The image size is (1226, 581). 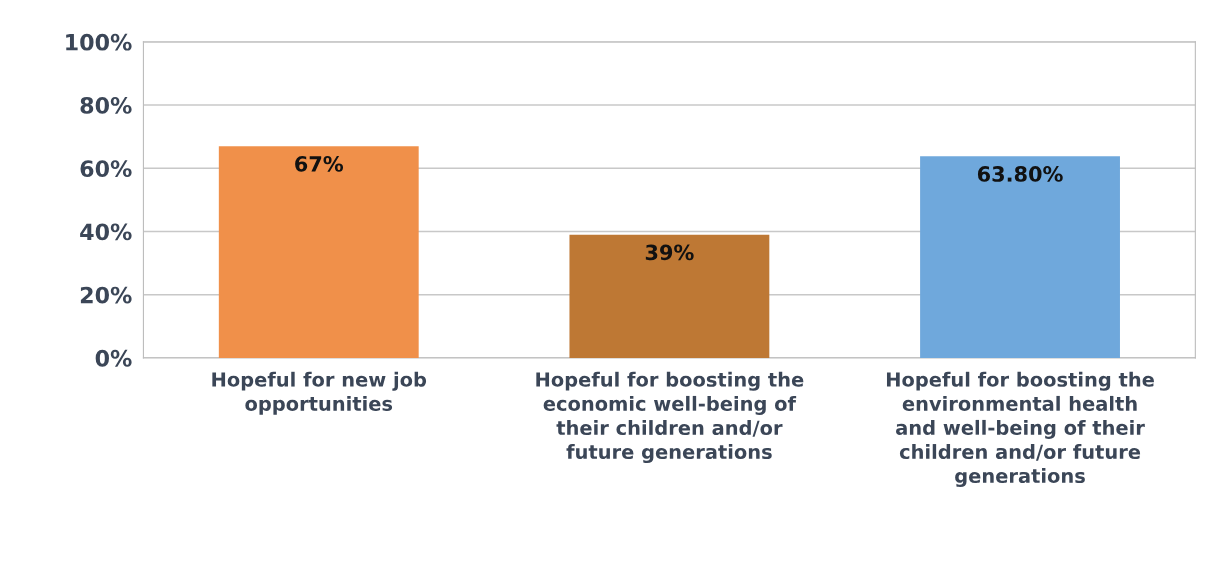 What do you see at coordinates (113, 358) in the screenshot?
I see `y-tick-label: 0%` at bounding box center [113, 358].